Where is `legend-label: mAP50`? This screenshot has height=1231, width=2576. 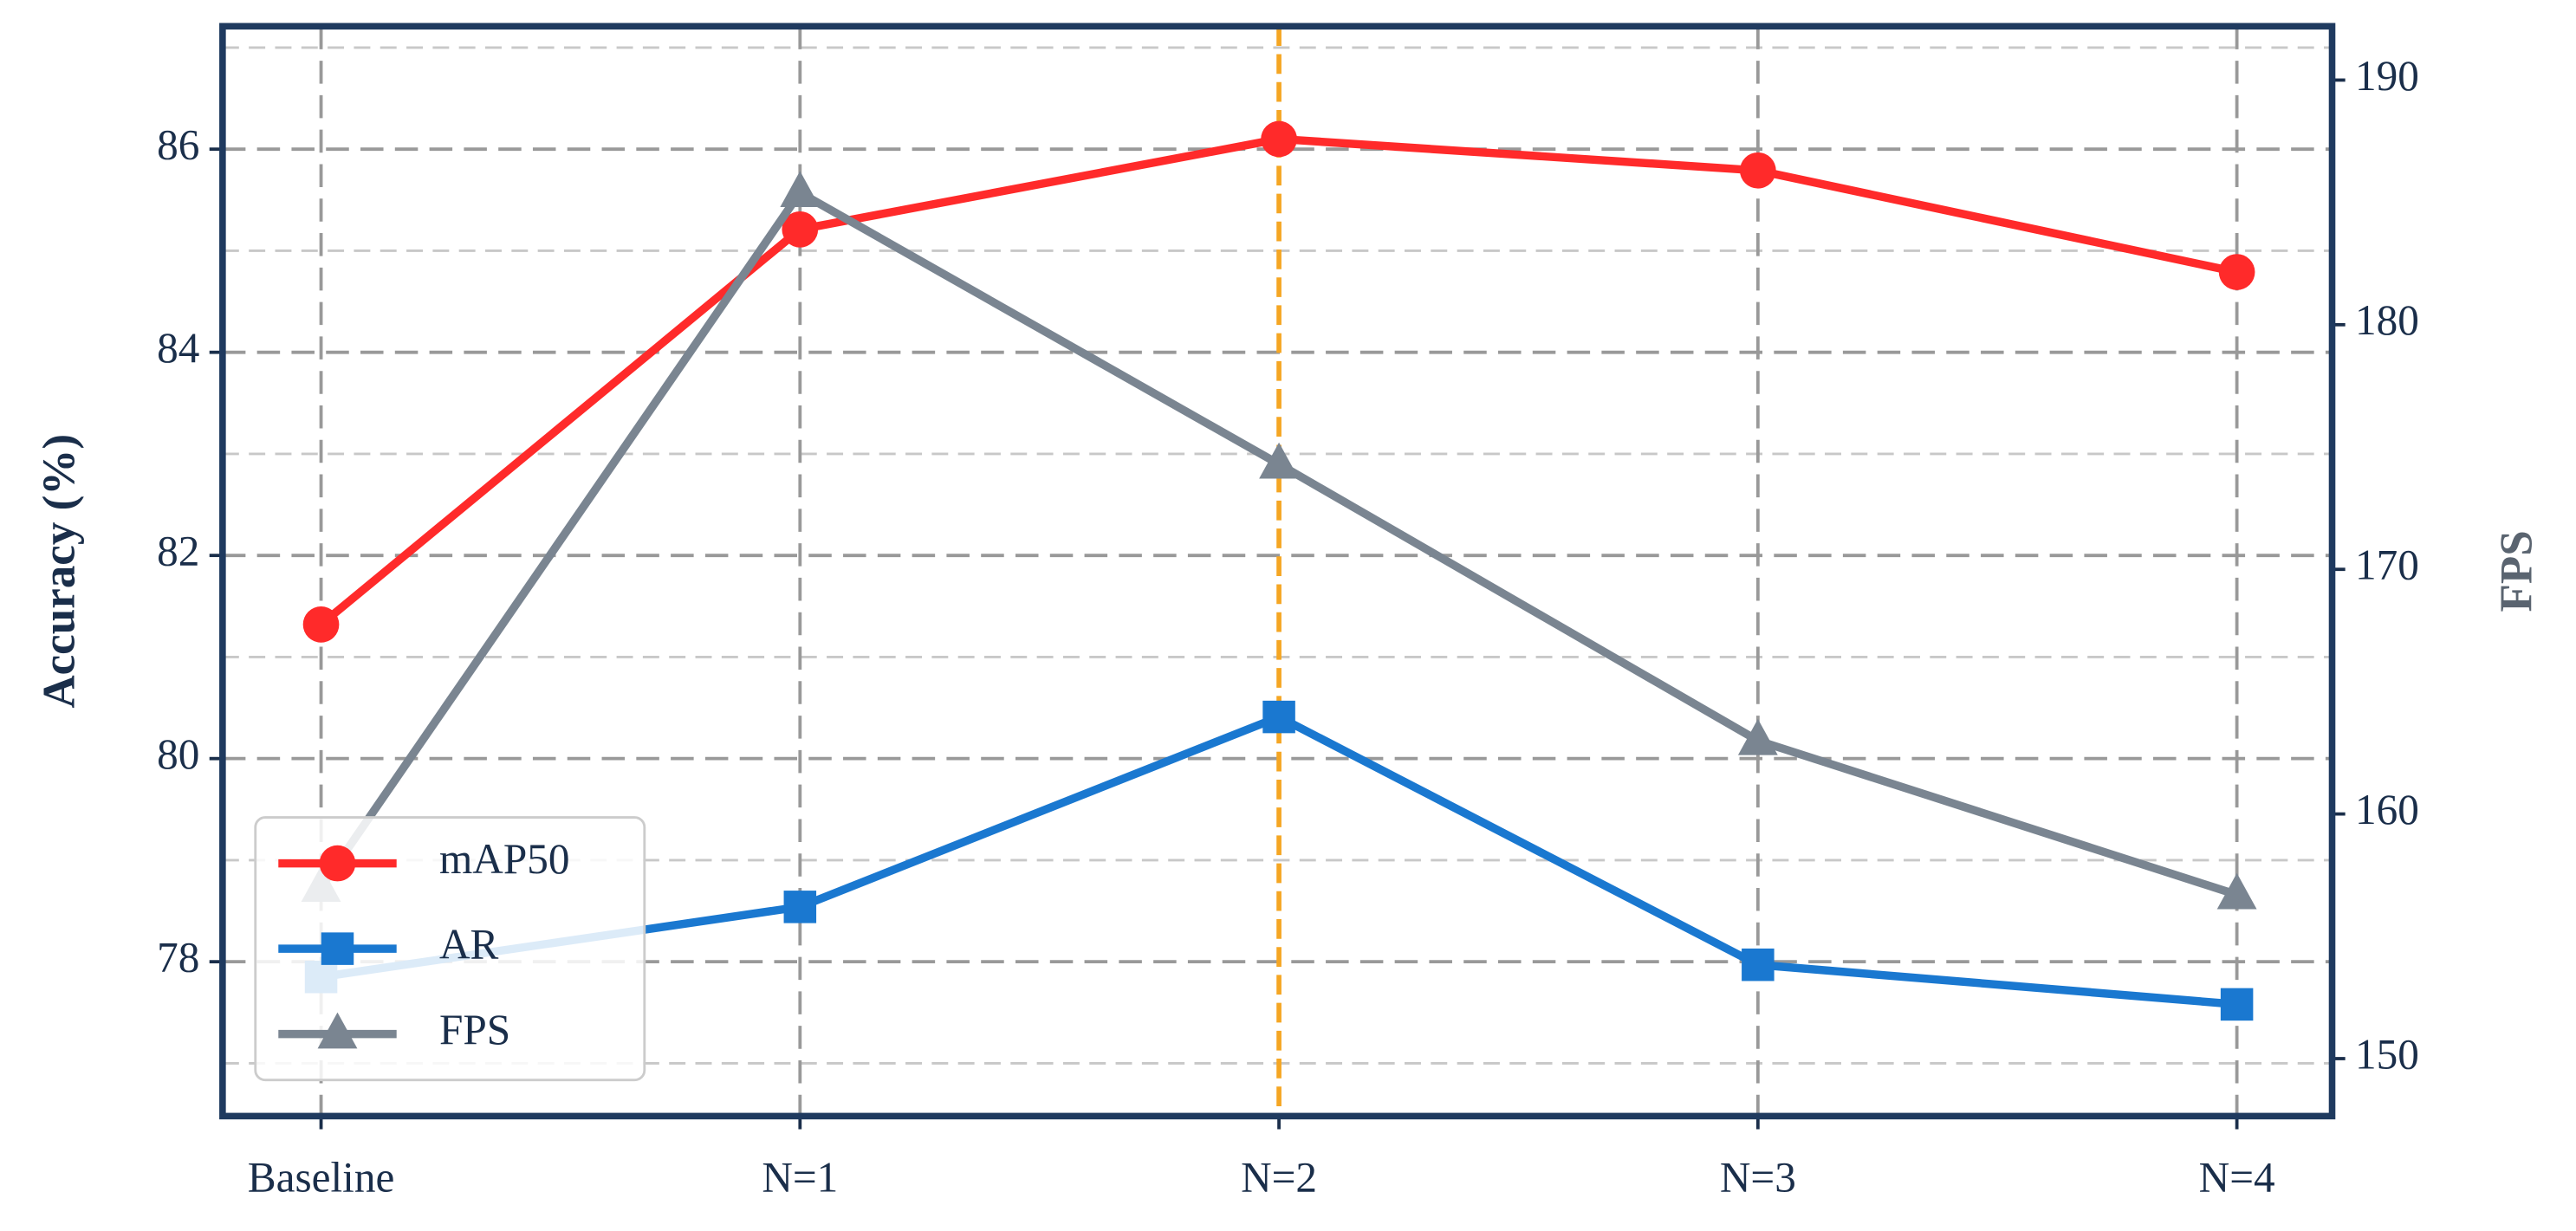 legend-label: mAP50 is located at coordinates (504, 859).